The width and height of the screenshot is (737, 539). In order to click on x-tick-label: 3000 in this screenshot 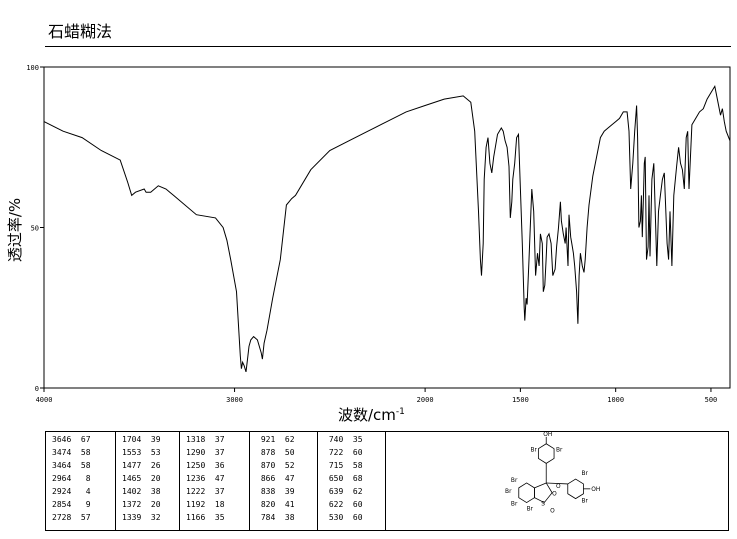, I will do `click(234, 400)`.